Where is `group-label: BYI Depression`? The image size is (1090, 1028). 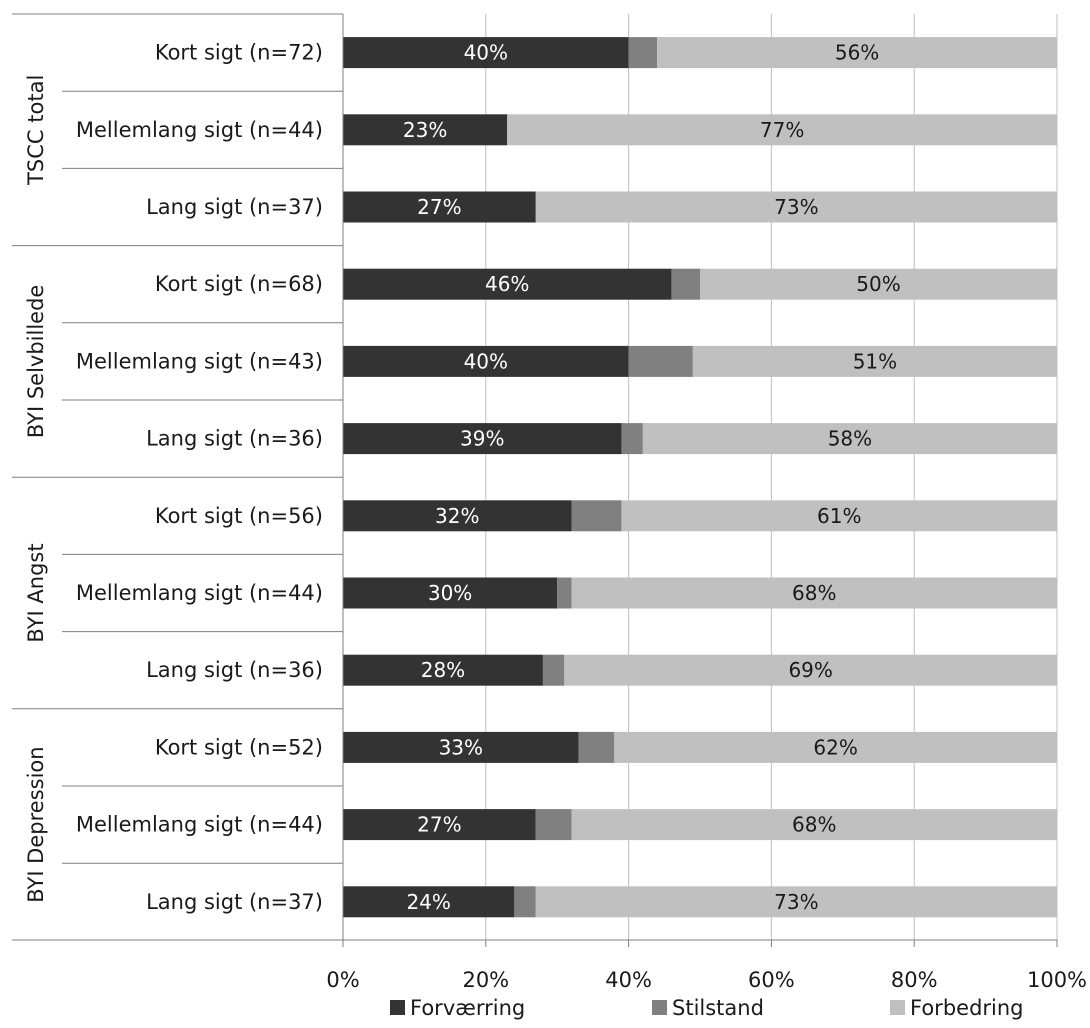 group-label: BYI Depression is located at coordinates (36, 824).